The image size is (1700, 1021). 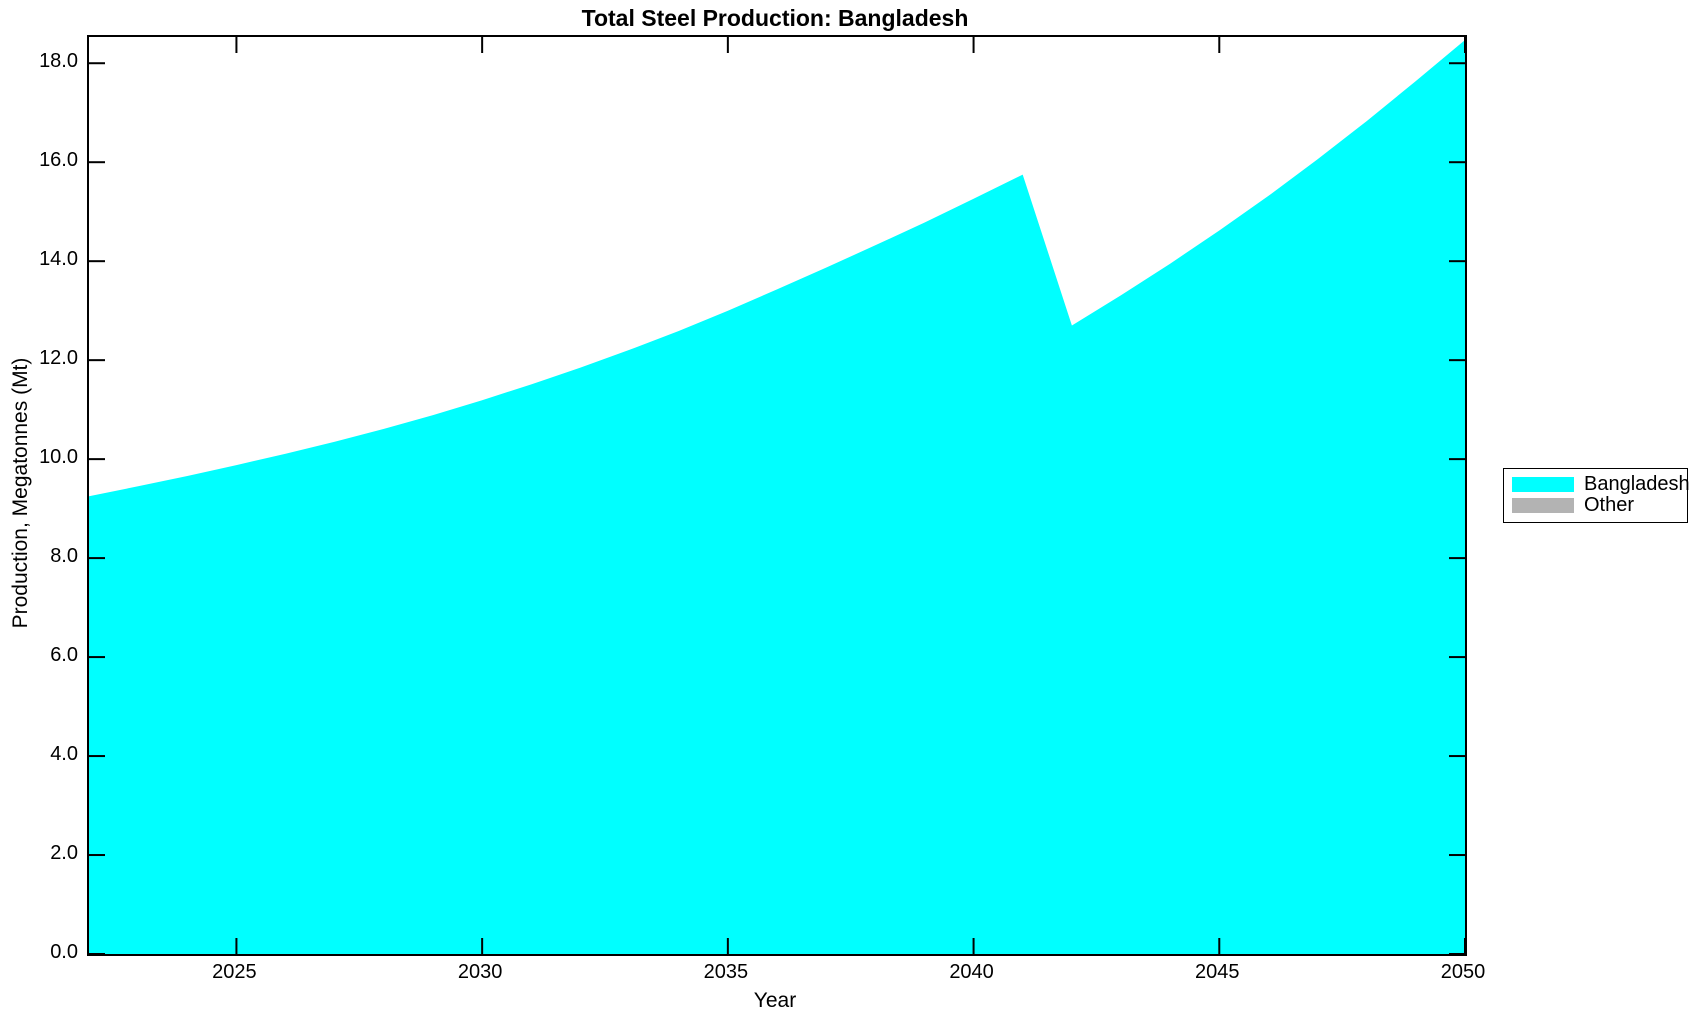 What do you see at coordinates (1609, 505) in the screenshot?
I see `legend-label: Other` at bounding box center [1609, 505].